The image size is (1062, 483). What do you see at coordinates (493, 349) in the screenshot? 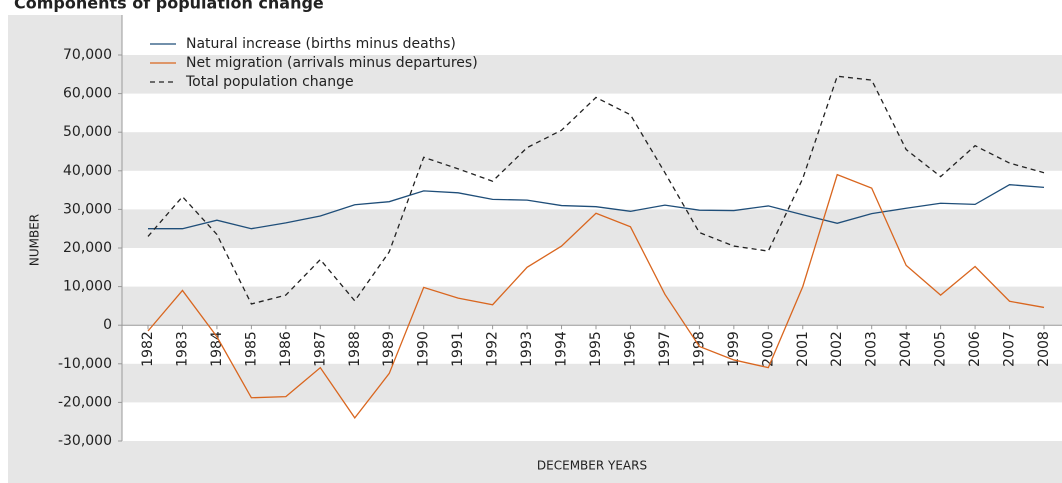
I see `x-tick-label: 1992` at bounding box center [493, 349].